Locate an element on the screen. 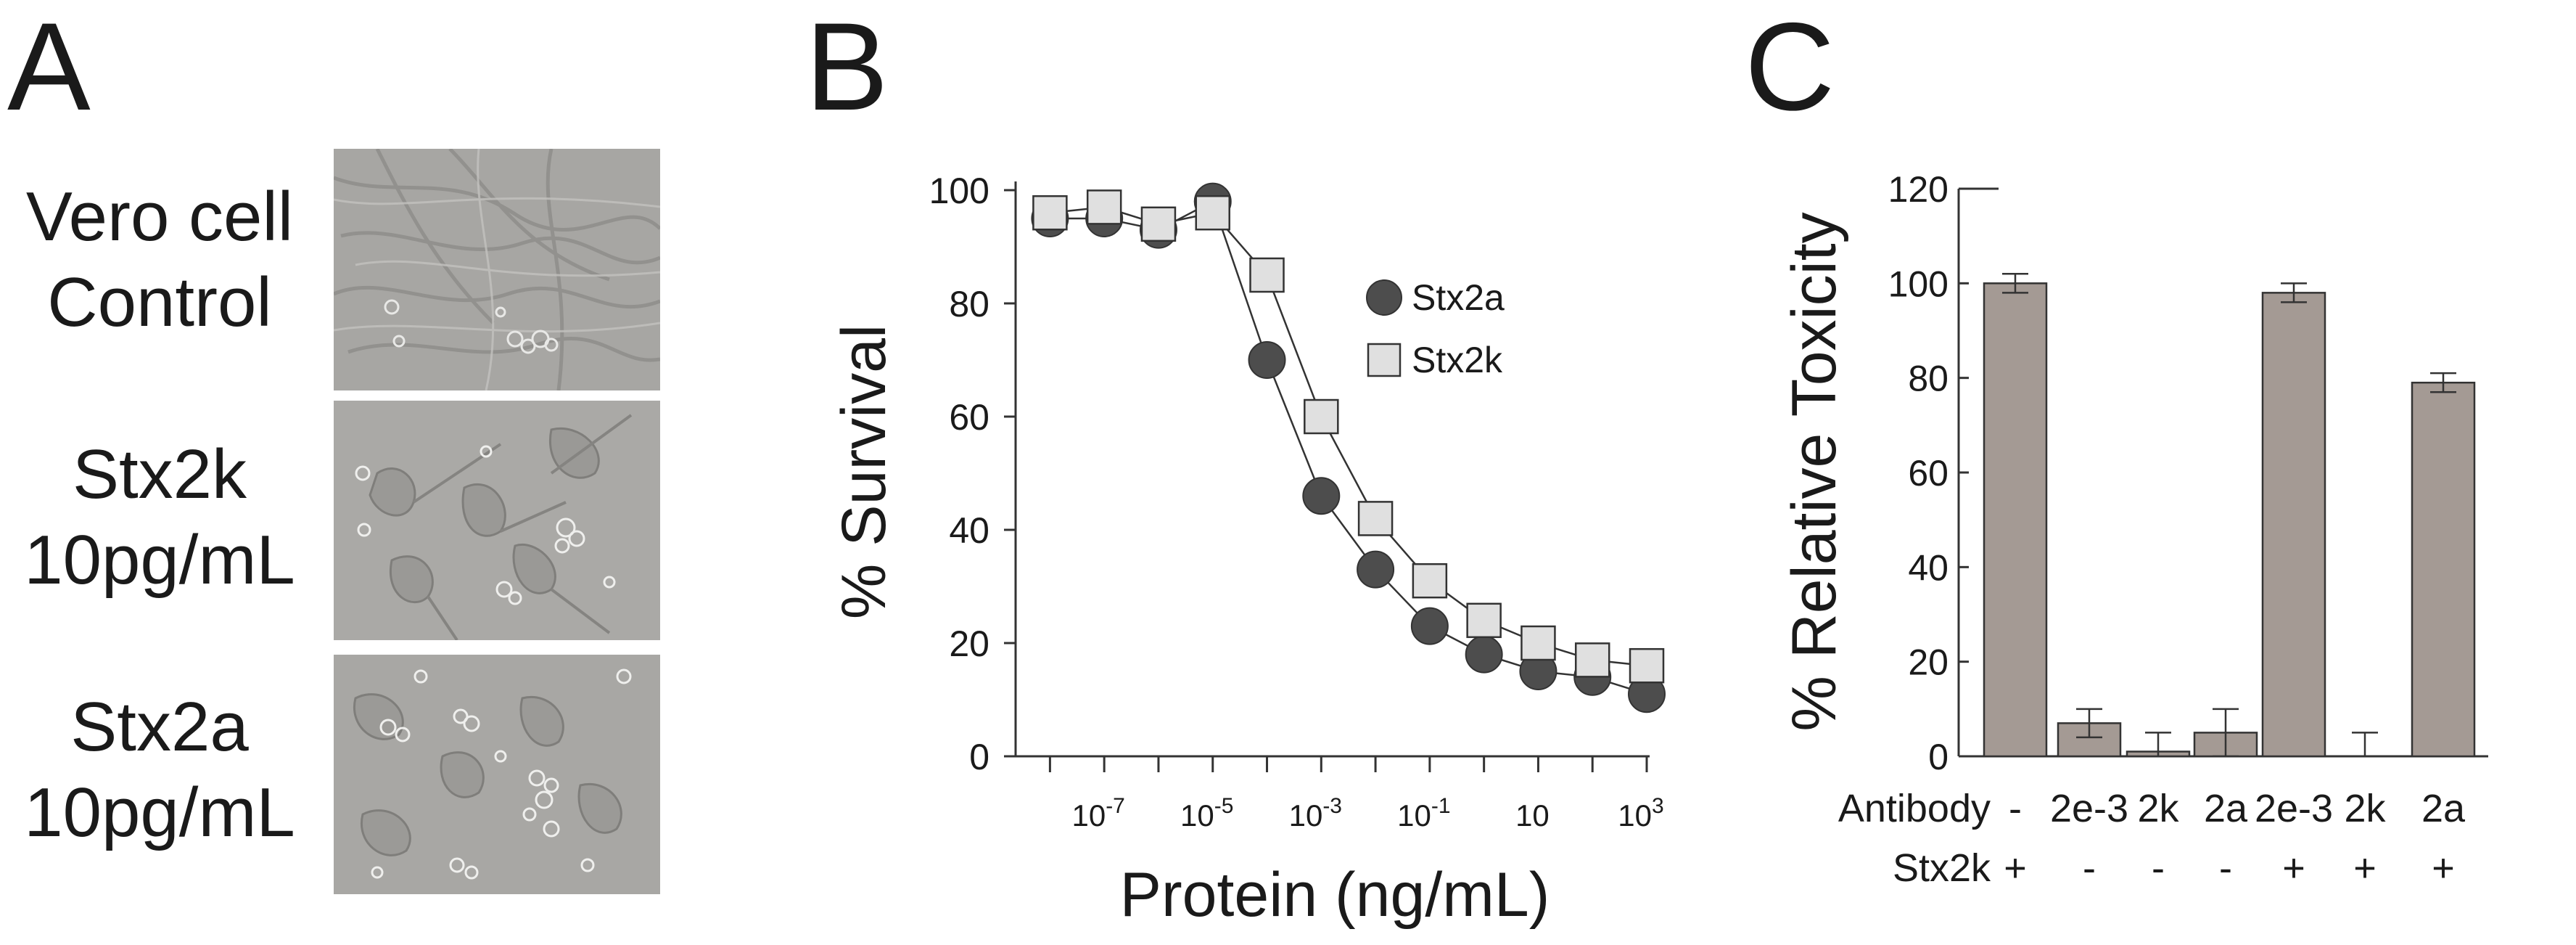  x-axis-title: Protein (ng/mL) is located at coordinates (1335, 894).